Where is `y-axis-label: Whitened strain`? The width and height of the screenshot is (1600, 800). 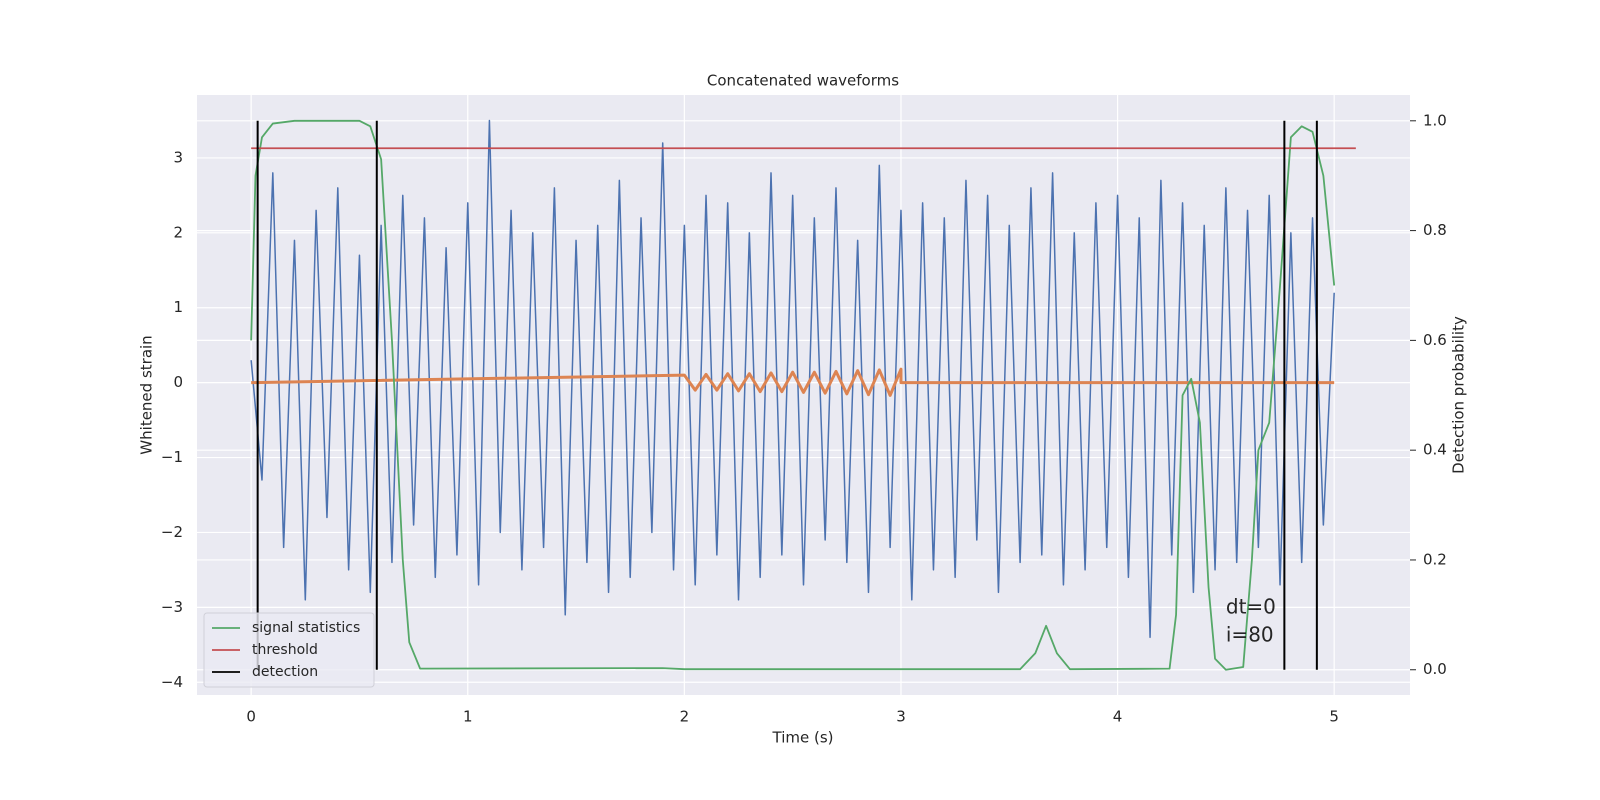 y-axis-label: Whitened strain is located at coordinates (147, 394).